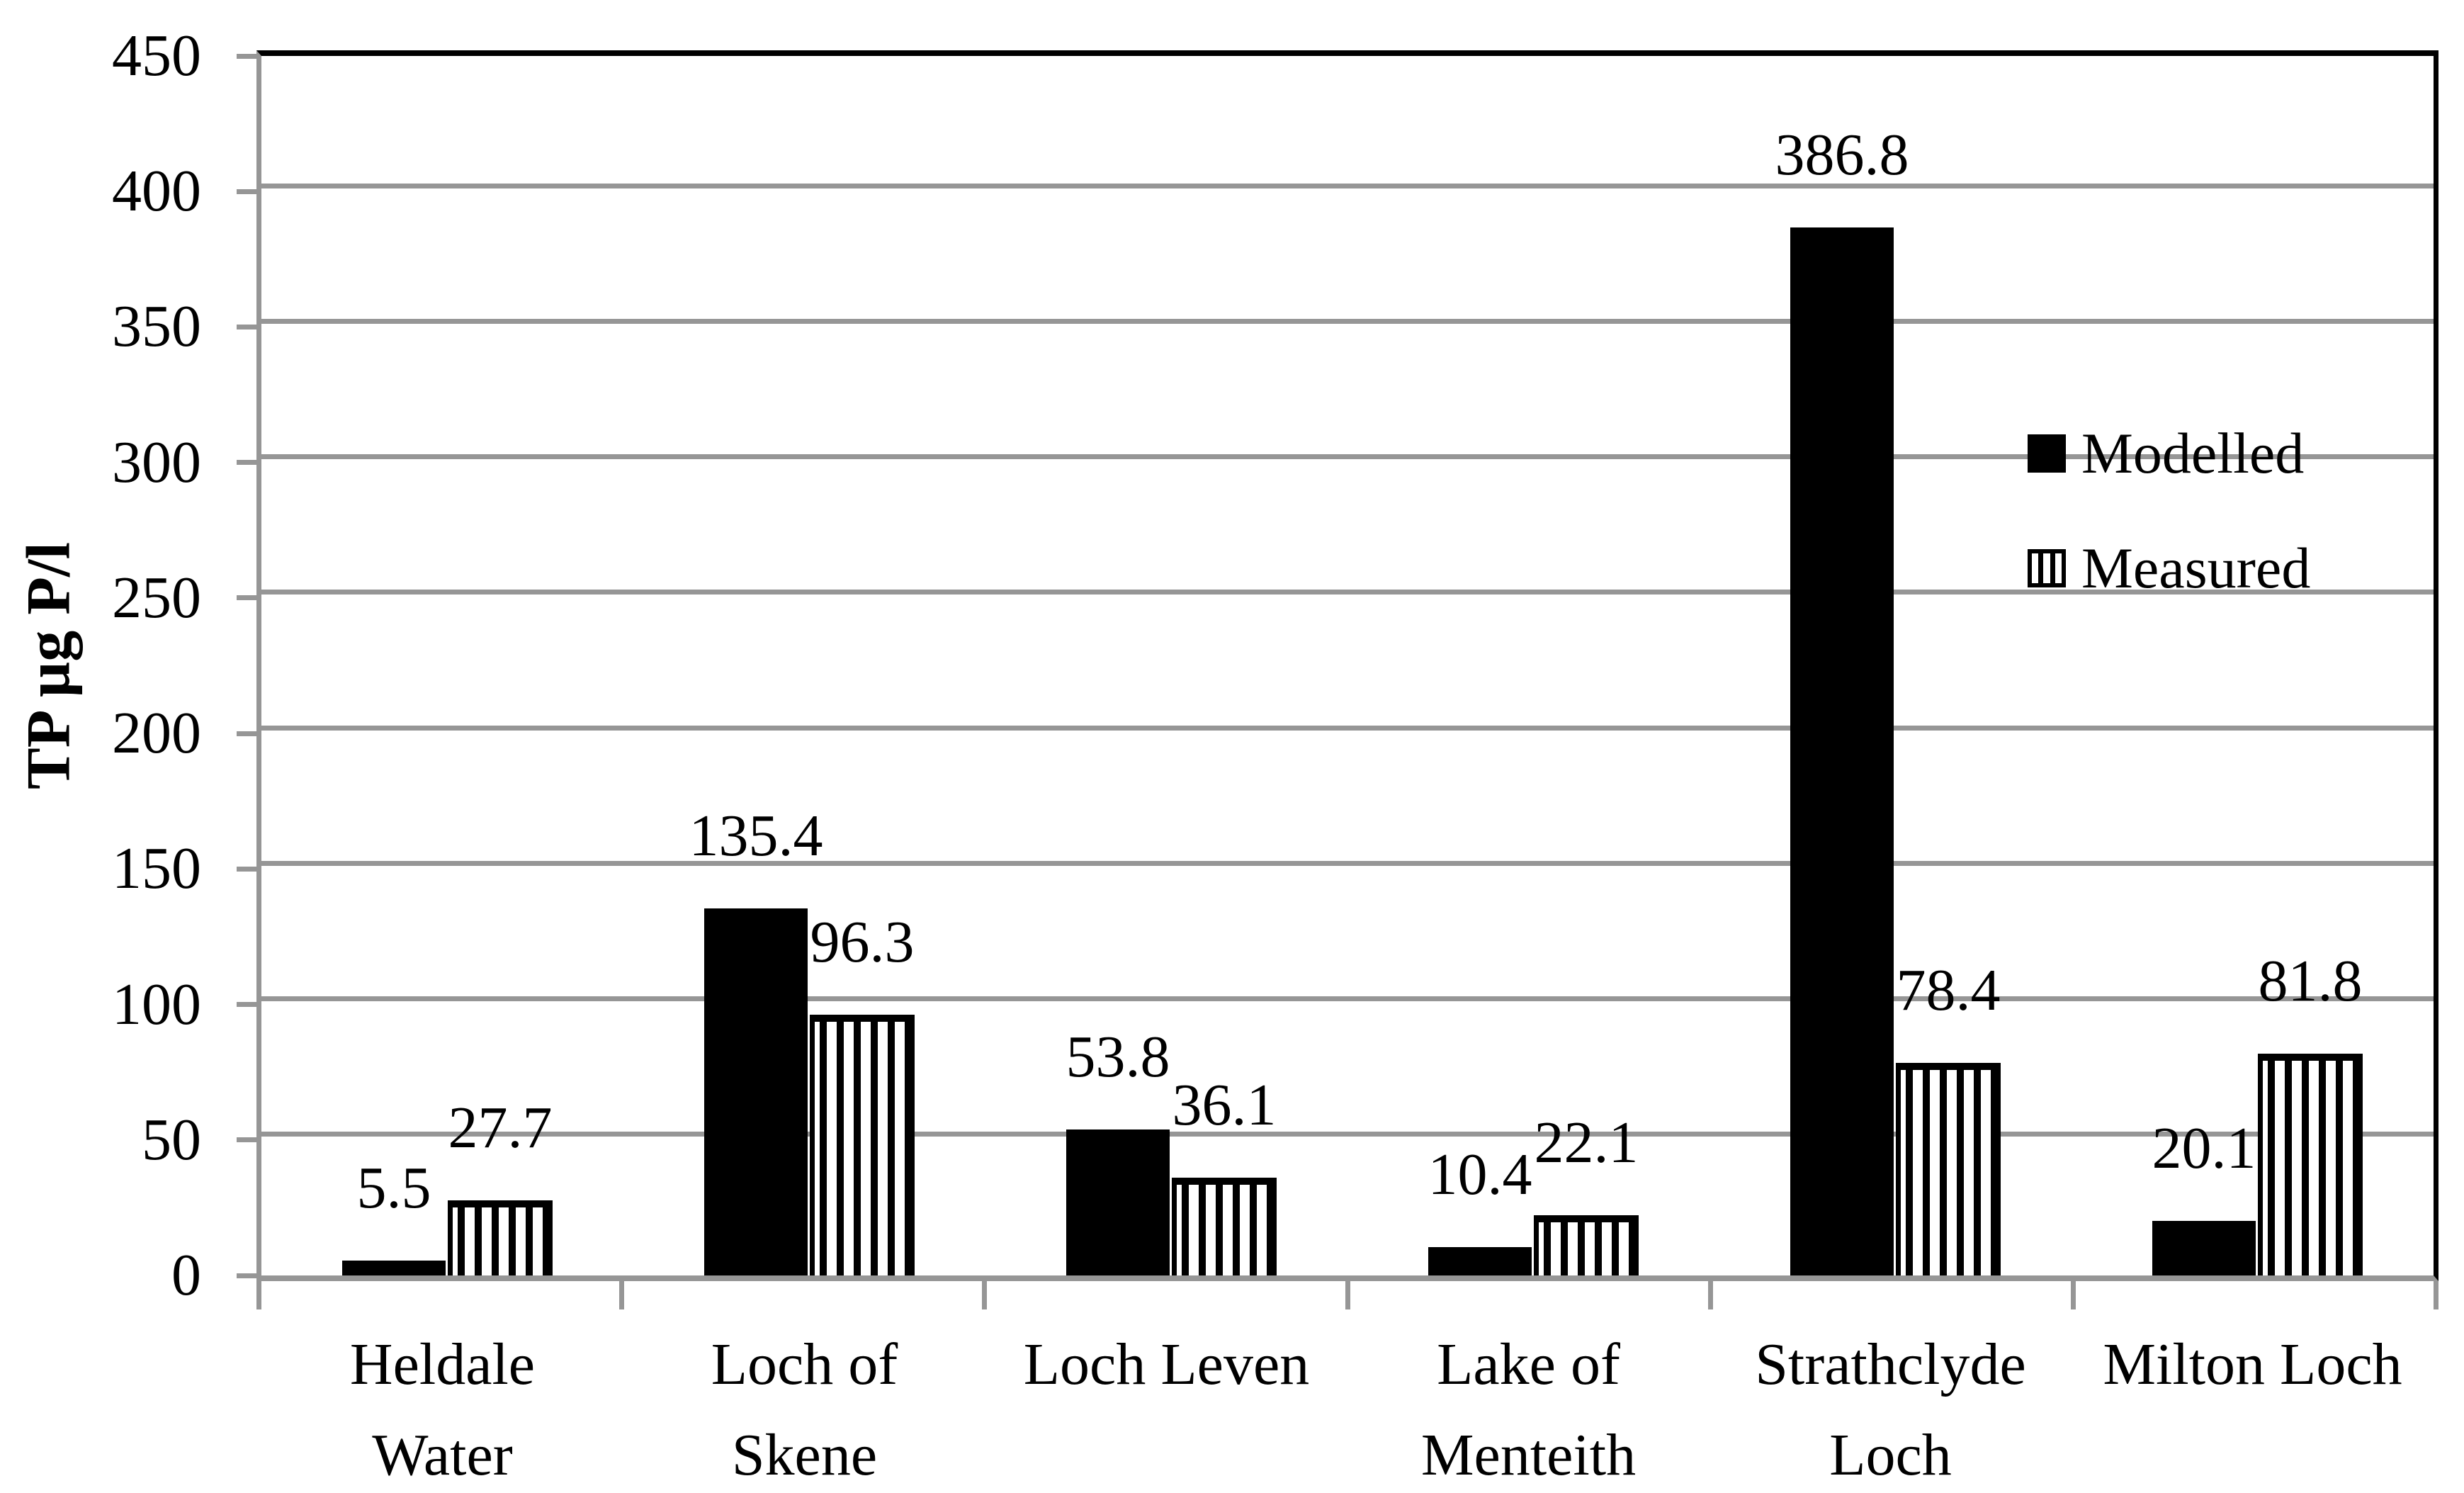 Image resolution: width=2464 pixels, height=1493 pixels. I want to click on legend-item-modelled: Modelled, so click(2169, 453).